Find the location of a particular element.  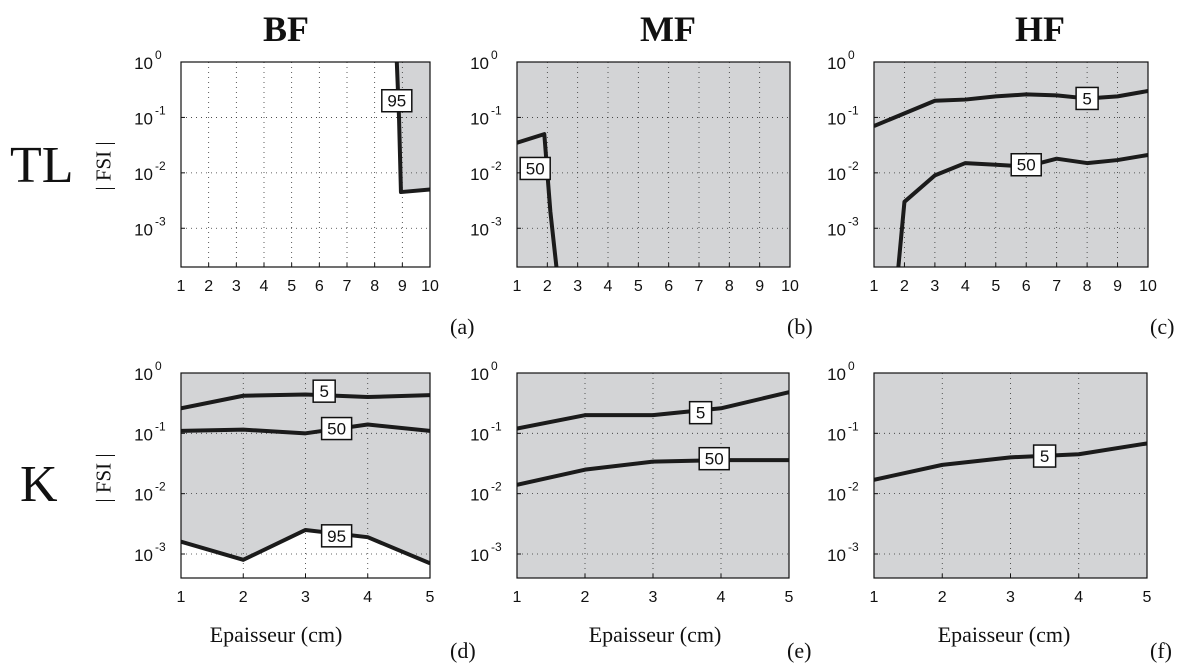

panel-letter-b: (b) is located at coordinates (800, 326).